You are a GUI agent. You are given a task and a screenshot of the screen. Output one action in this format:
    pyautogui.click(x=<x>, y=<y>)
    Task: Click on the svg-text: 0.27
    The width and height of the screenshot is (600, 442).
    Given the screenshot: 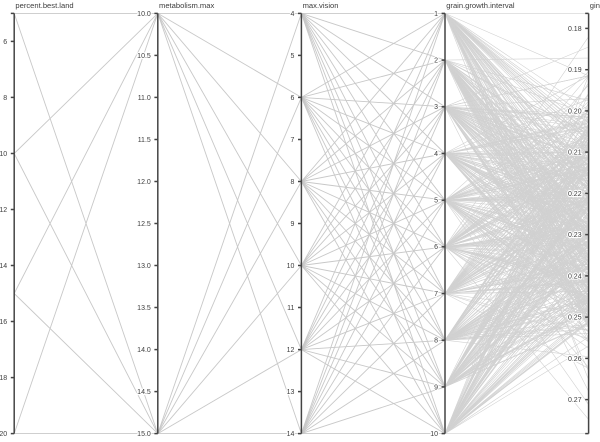 What is the action you would take?
    pyautogui.click(x=575, y=400)
    